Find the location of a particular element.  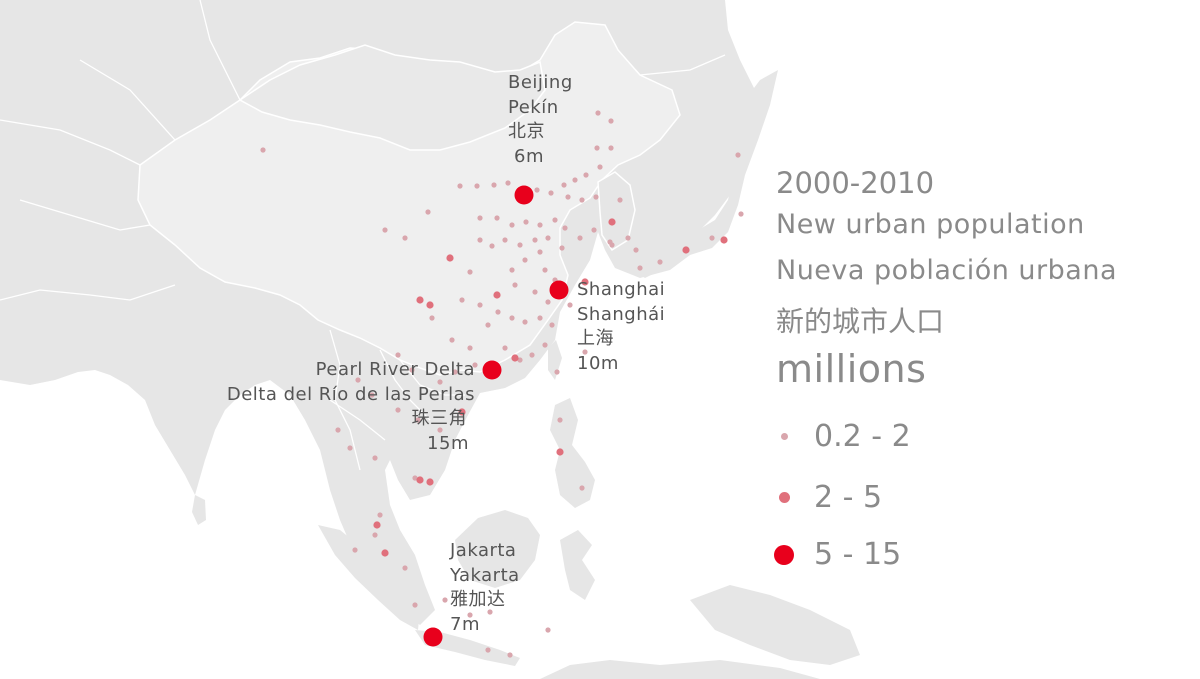

city-value: 10m is located at coordinates (598, 363).